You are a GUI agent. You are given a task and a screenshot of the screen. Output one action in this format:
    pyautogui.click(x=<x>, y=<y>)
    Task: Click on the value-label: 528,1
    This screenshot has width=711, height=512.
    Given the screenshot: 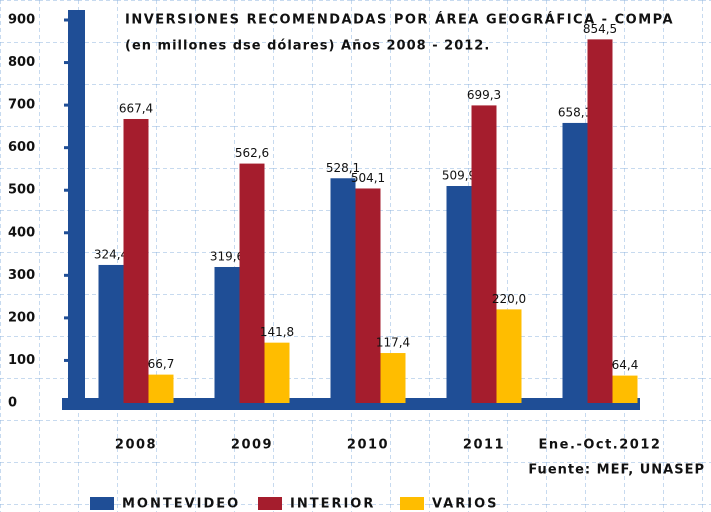 What is the action you would take?
    pyautogui.click(x=343, y=168)
    